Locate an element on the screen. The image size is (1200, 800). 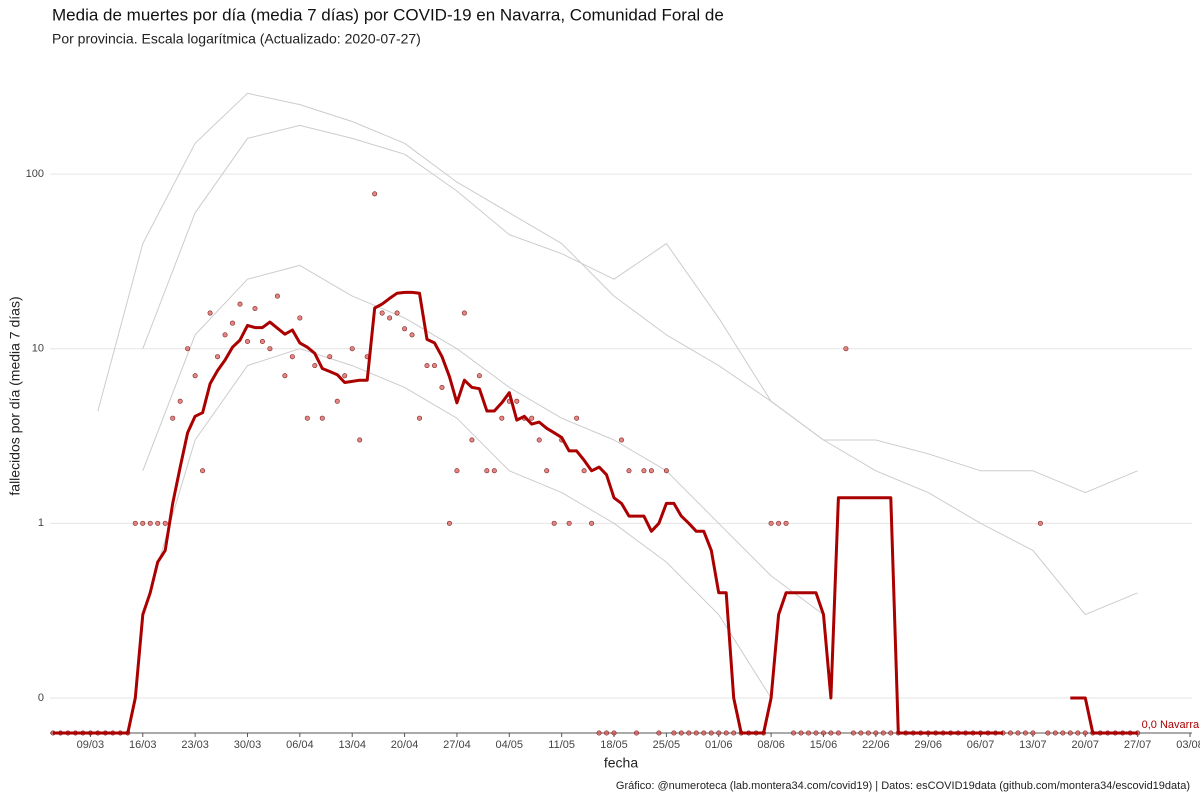
x-tick-label: 25/05 is located at coordinates (667, 745).